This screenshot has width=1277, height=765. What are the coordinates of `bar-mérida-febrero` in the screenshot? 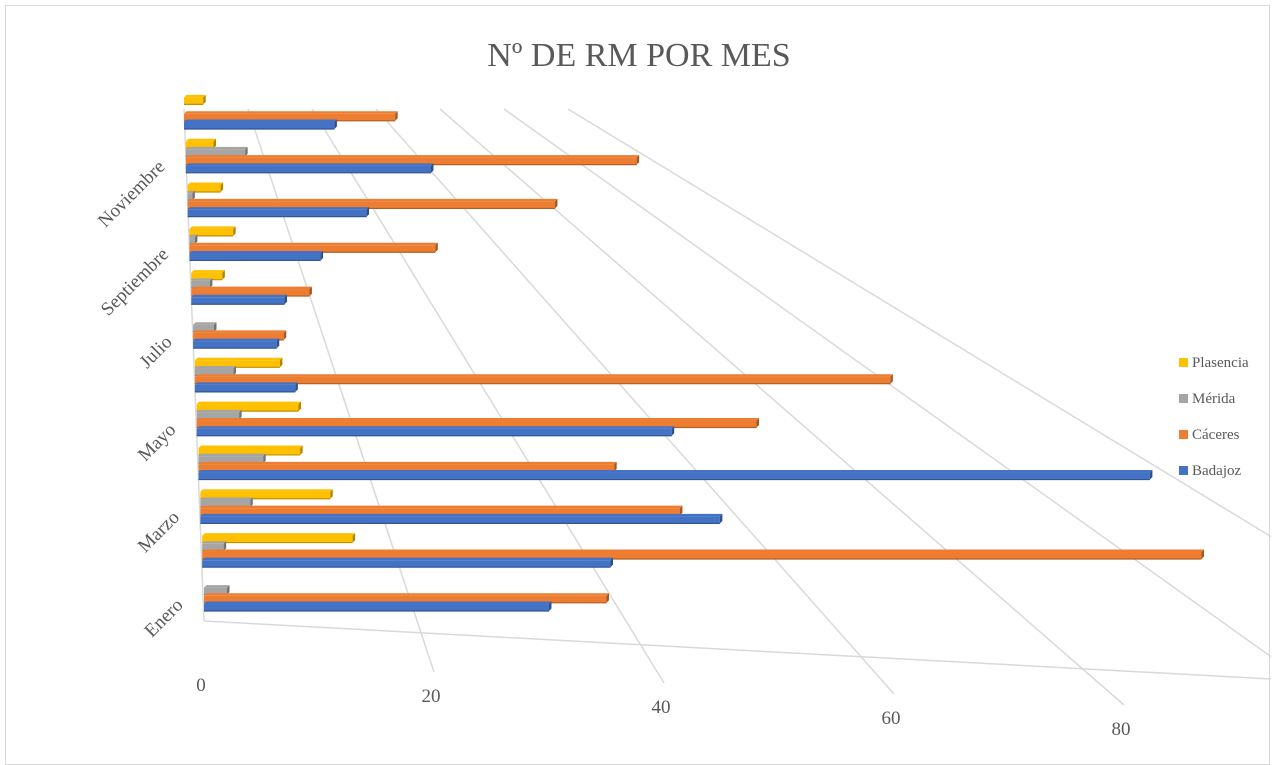 It's located at (214, 546).